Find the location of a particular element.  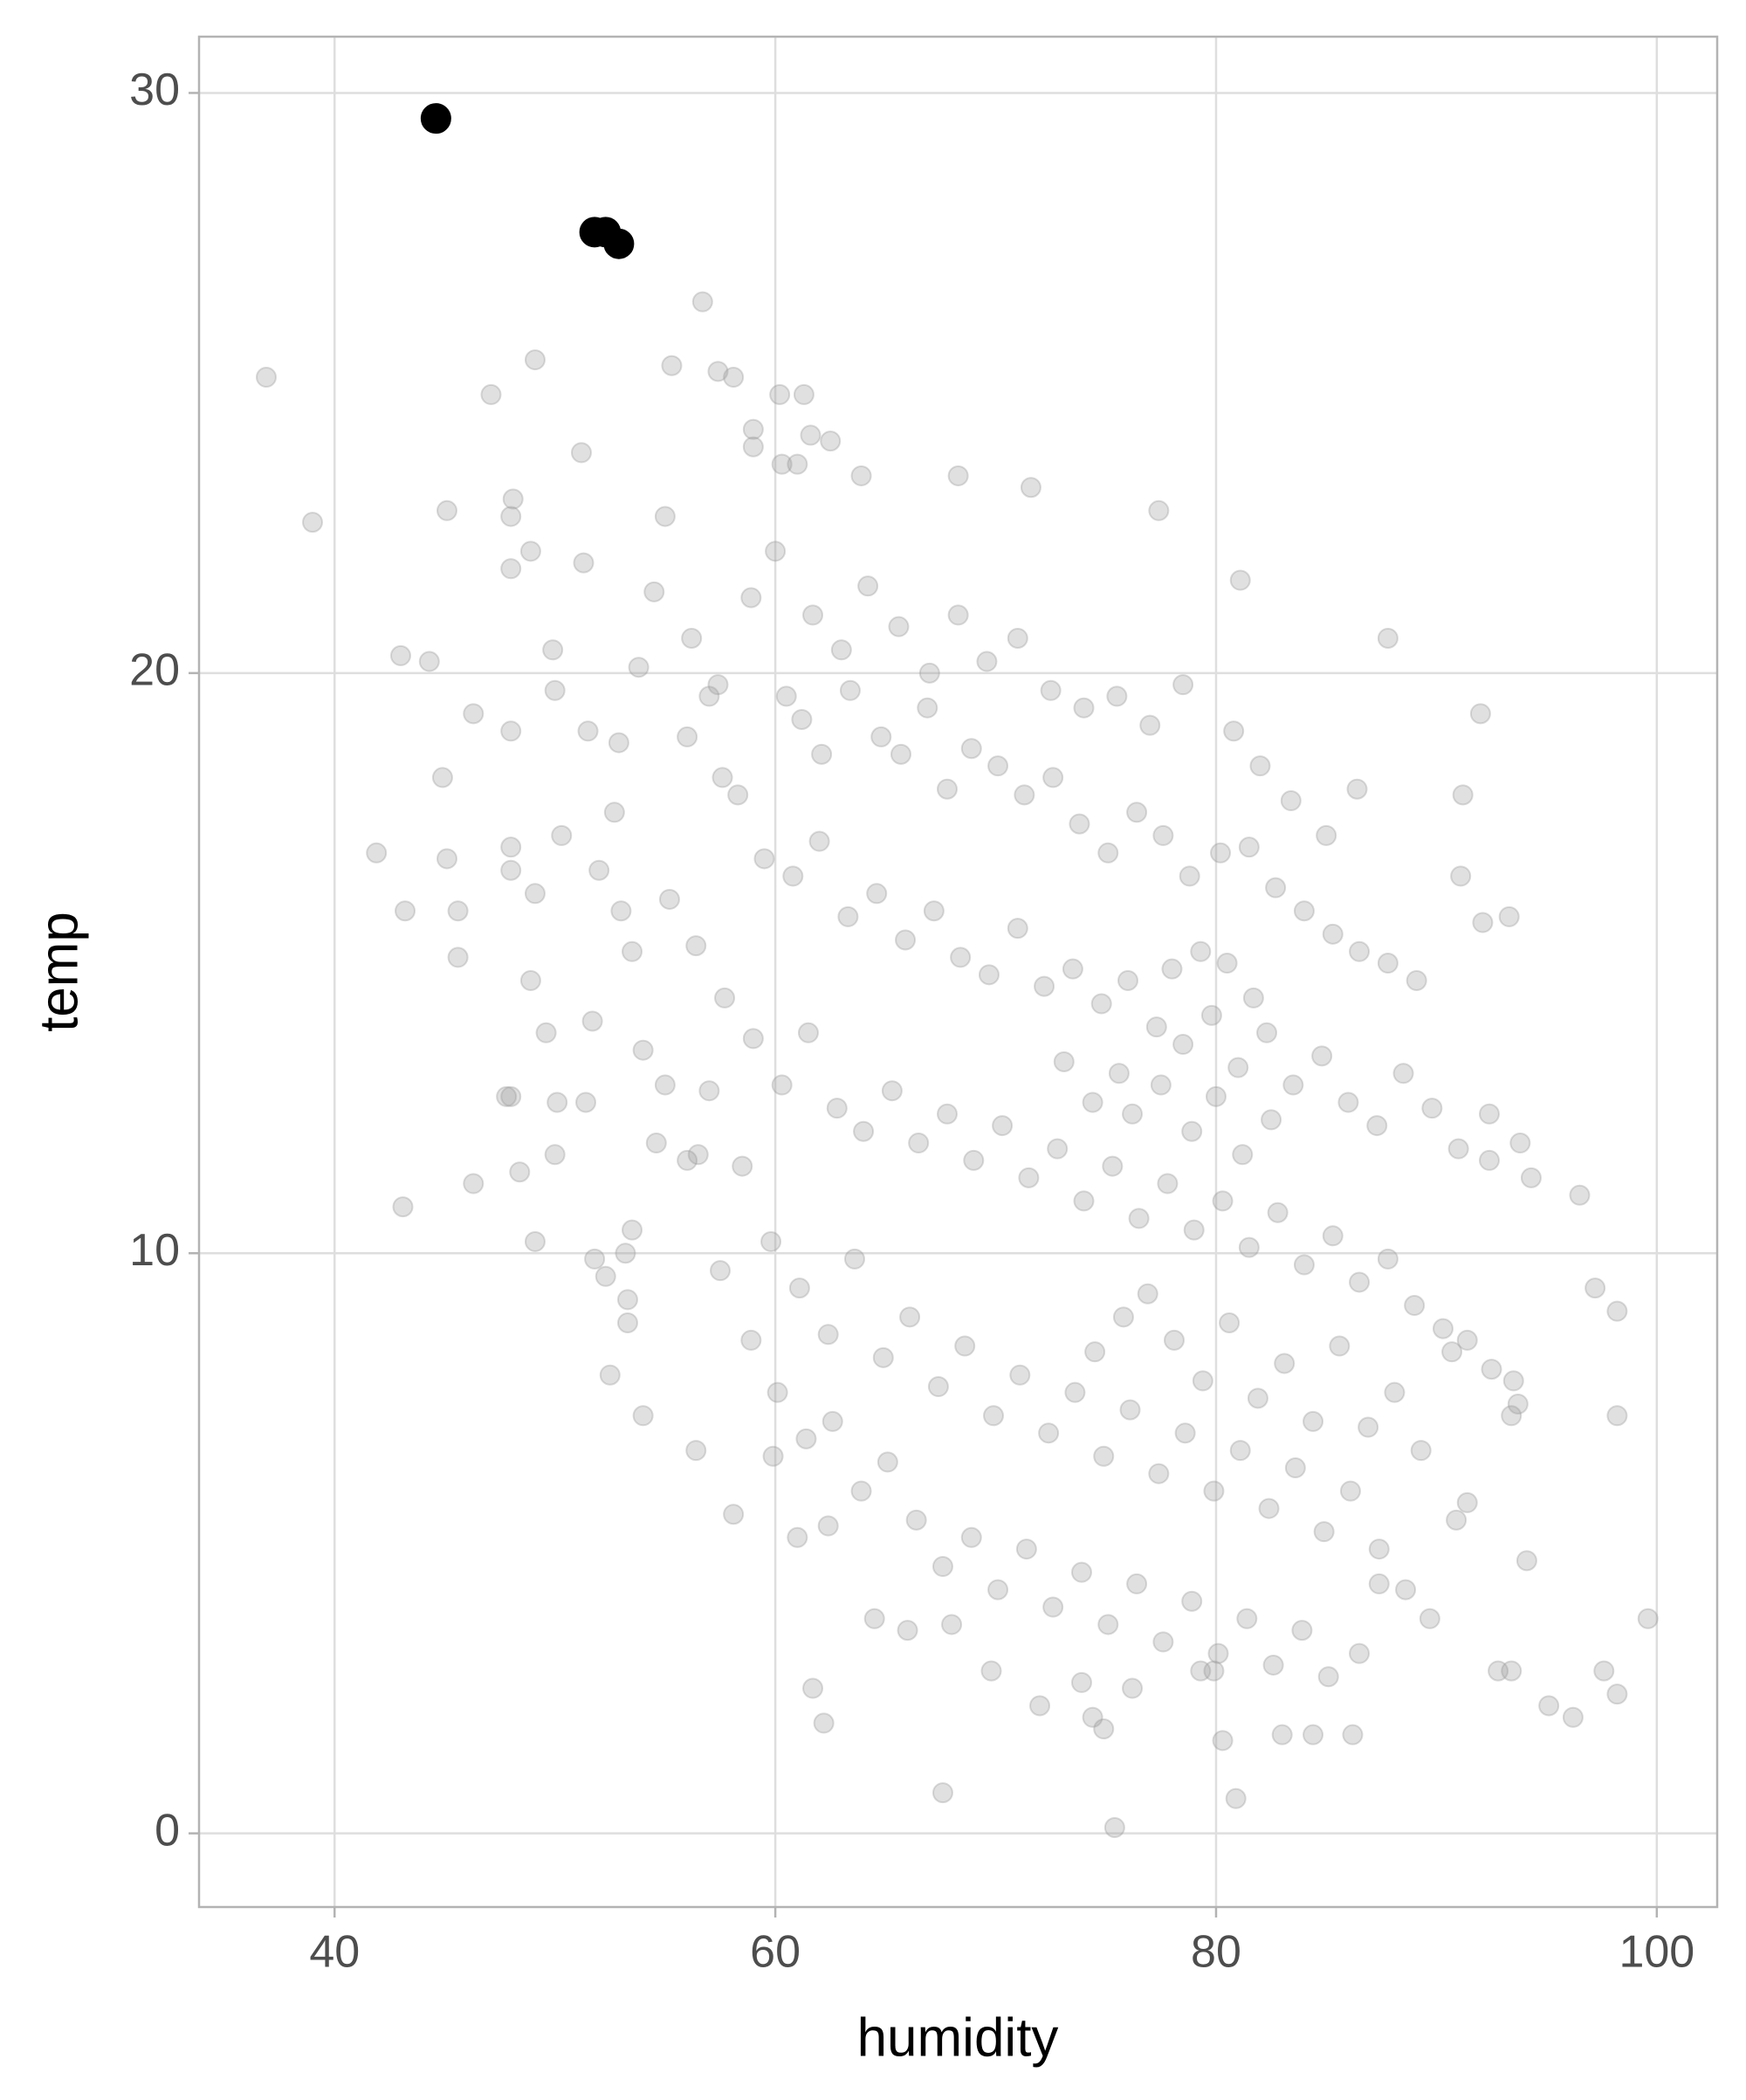

y-tick-label: 30 is located at coordinates (154, 90).